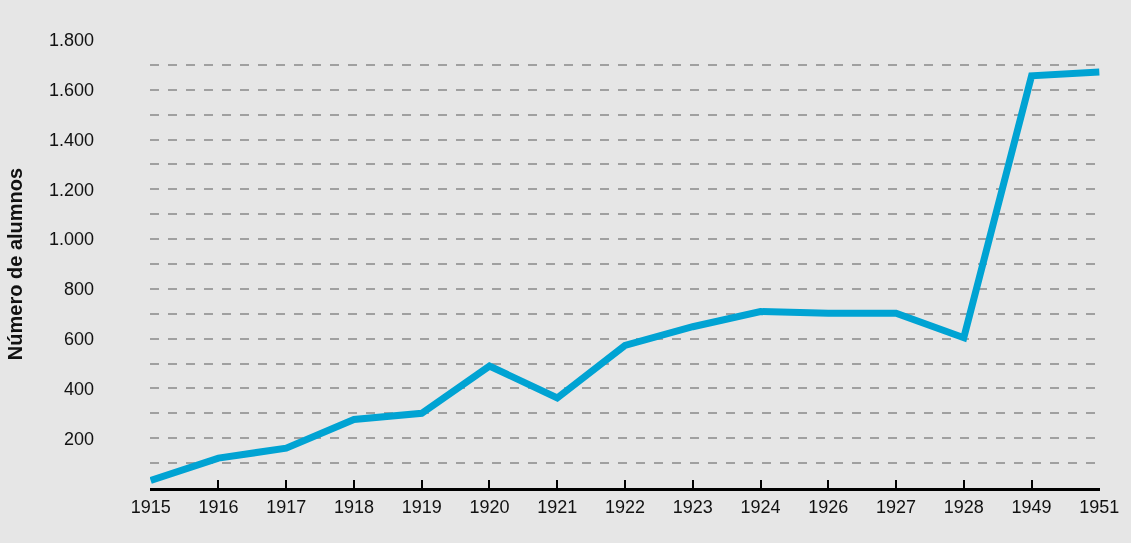  I want to click on y-tick-label: 400, so click(78, 388).